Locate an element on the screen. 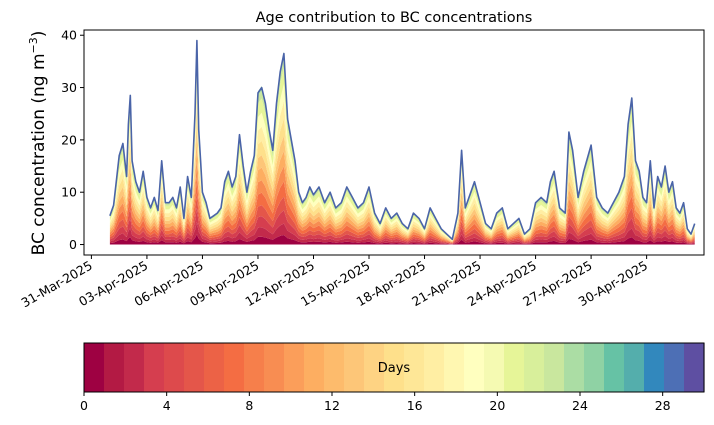  y-tick-label: 30 is located at coordinates (69, 87).